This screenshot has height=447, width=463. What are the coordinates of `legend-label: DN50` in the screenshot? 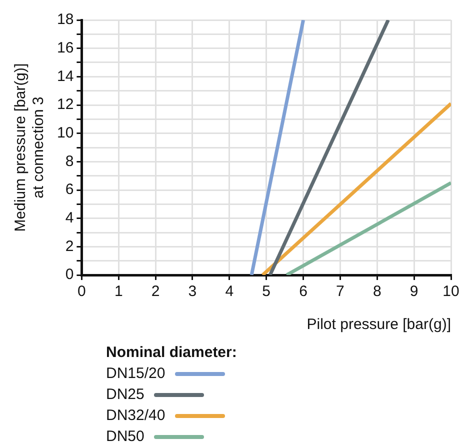 It's located at (125, 437).